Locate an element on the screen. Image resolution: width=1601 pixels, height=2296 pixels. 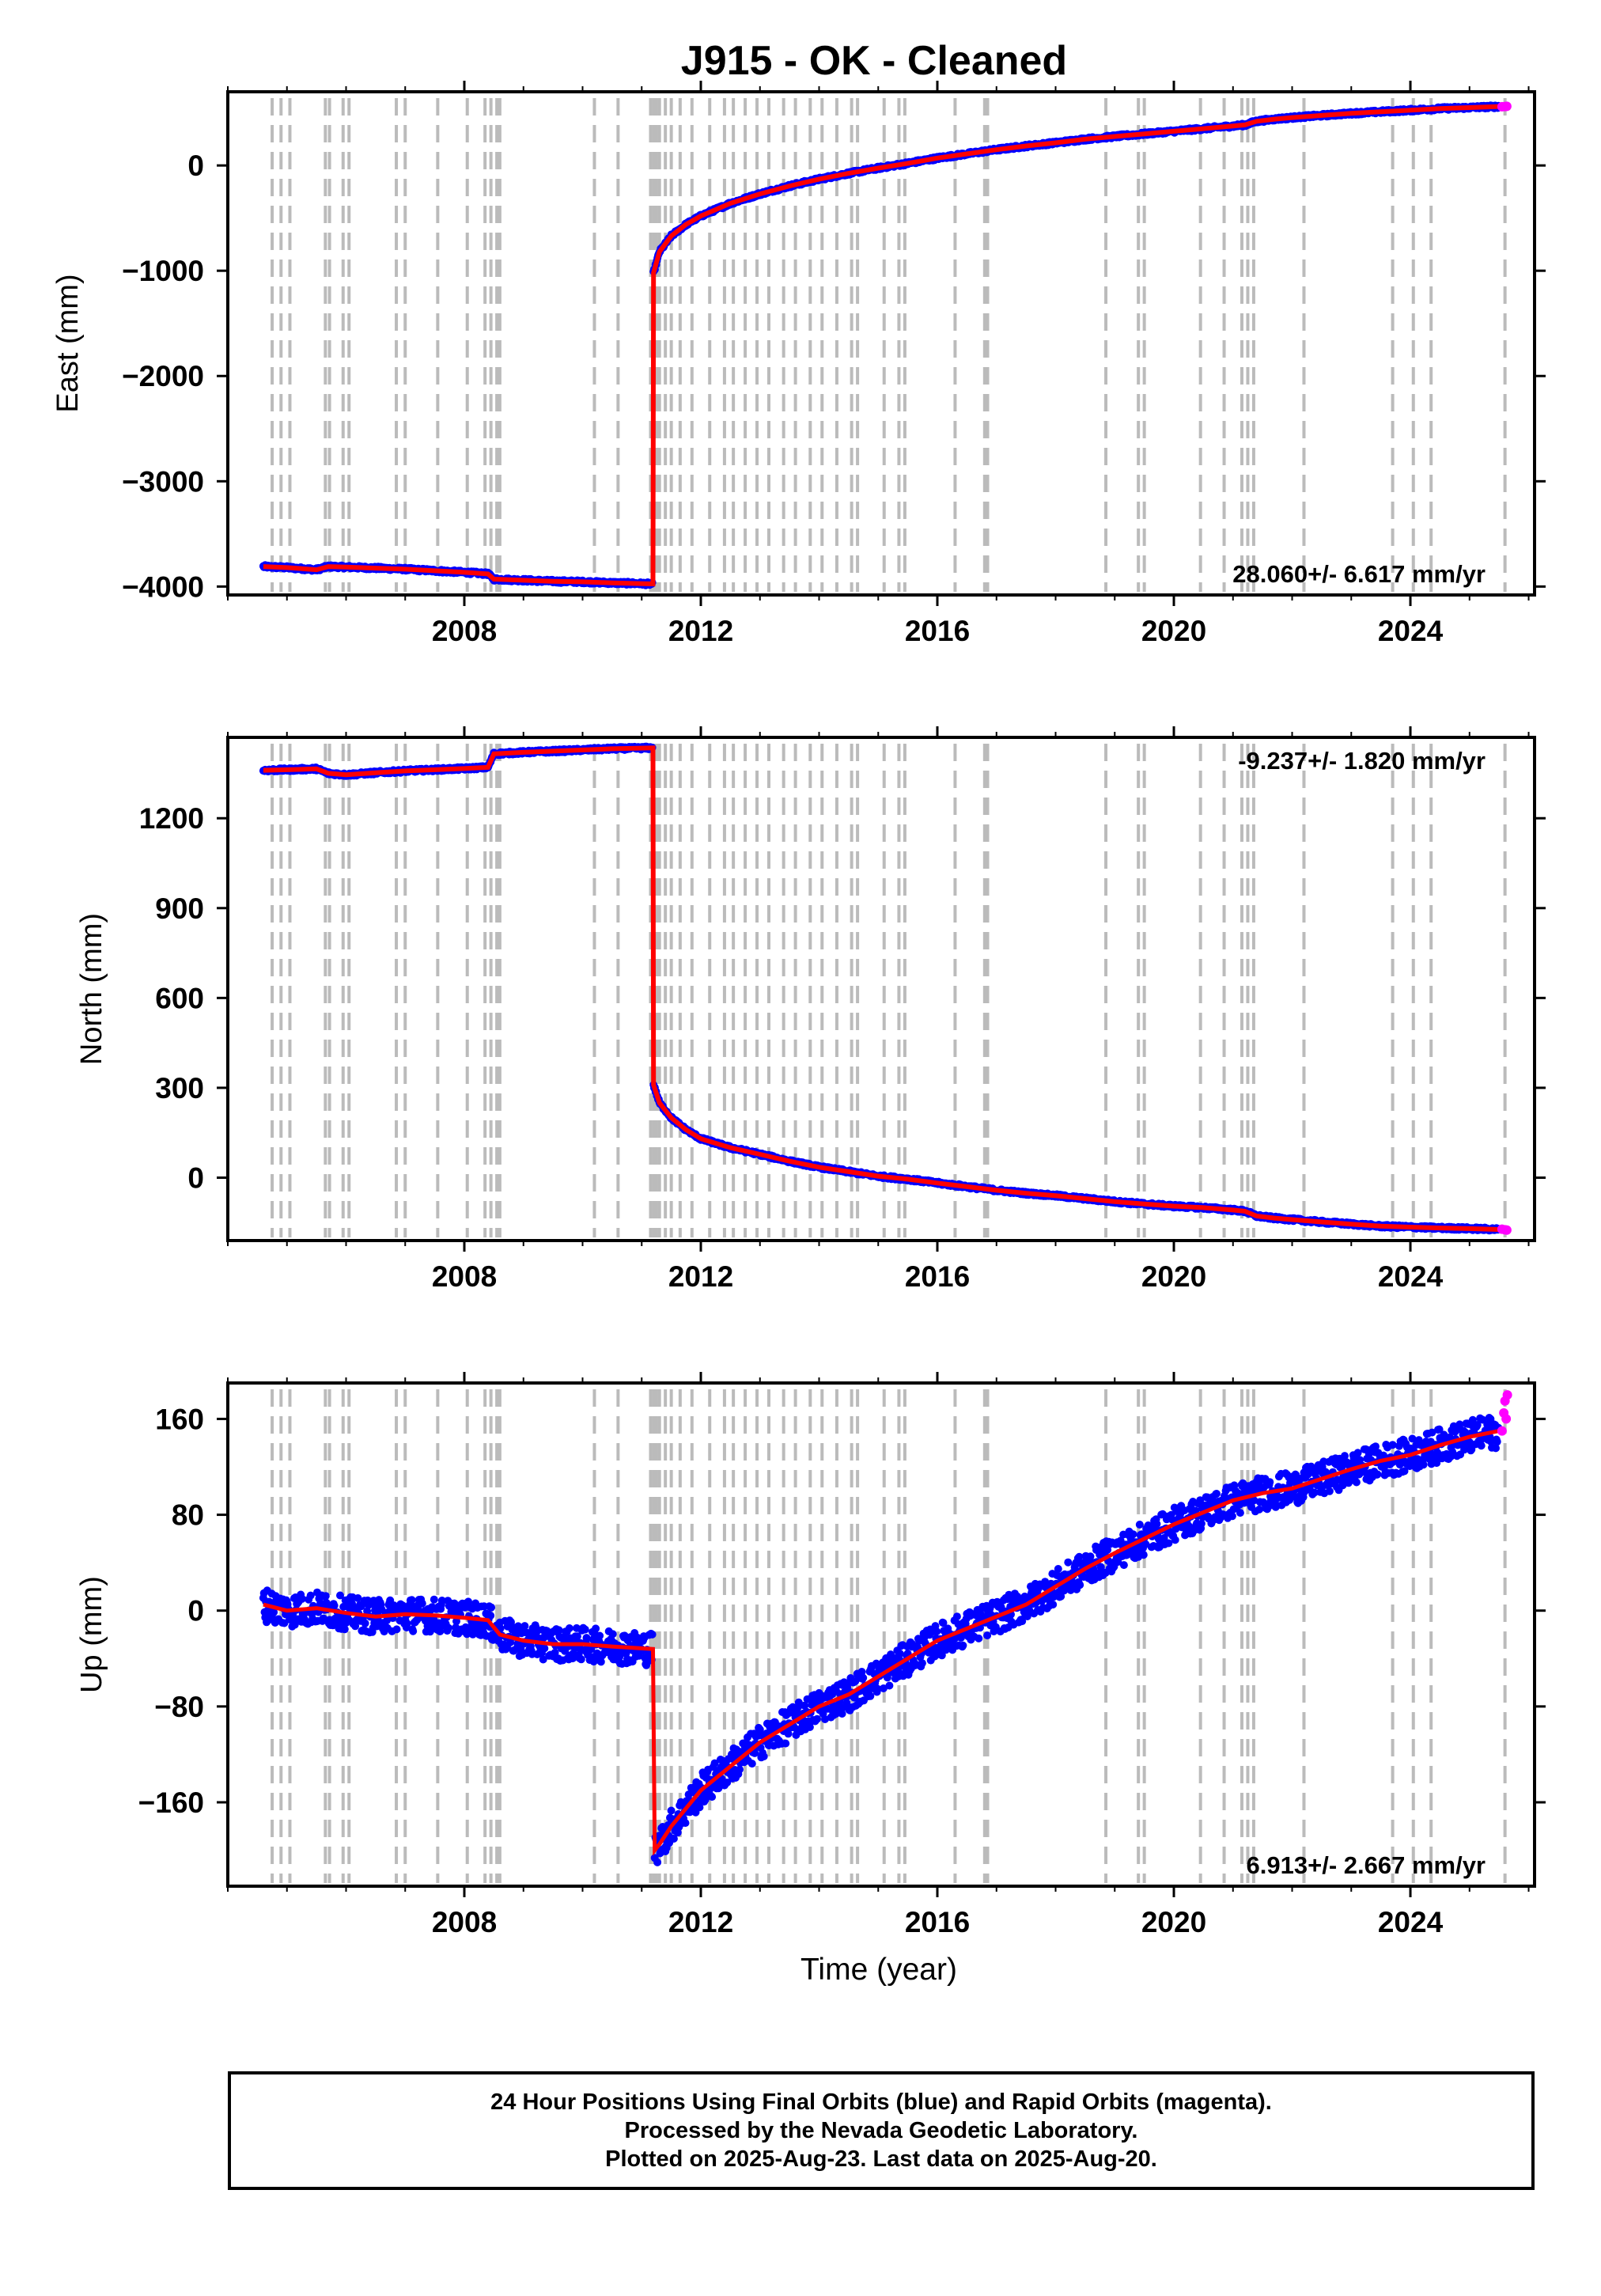
y-tick-label: 300 is located at coordinates (180, 1088).